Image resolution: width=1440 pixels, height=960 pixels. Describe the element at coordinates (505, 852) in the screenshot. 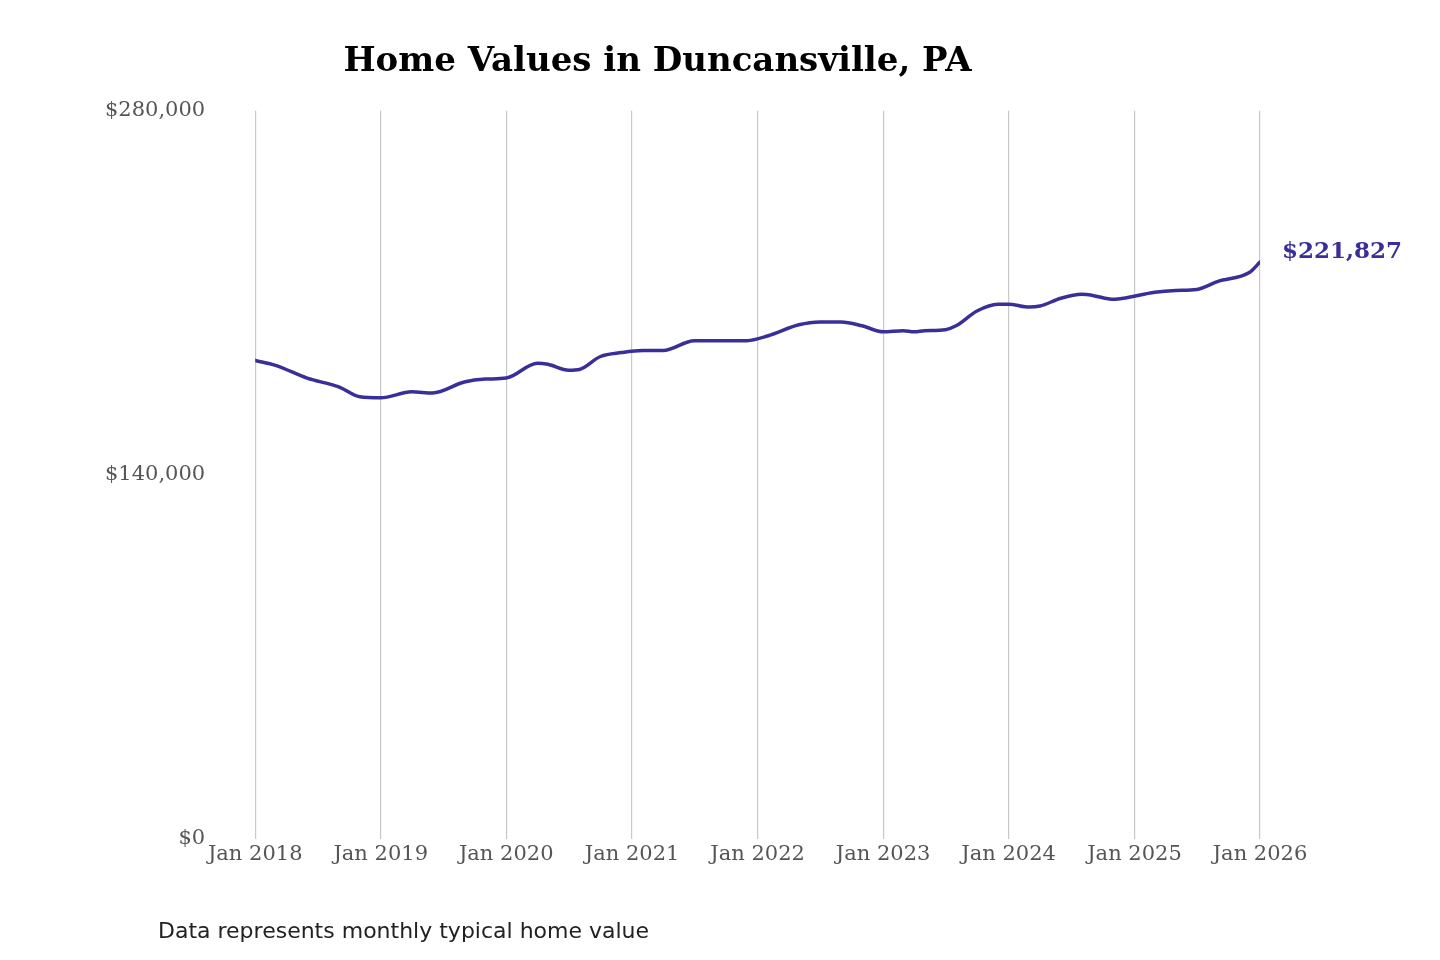

I see `x-tick-label: Jan 2020` at that location.